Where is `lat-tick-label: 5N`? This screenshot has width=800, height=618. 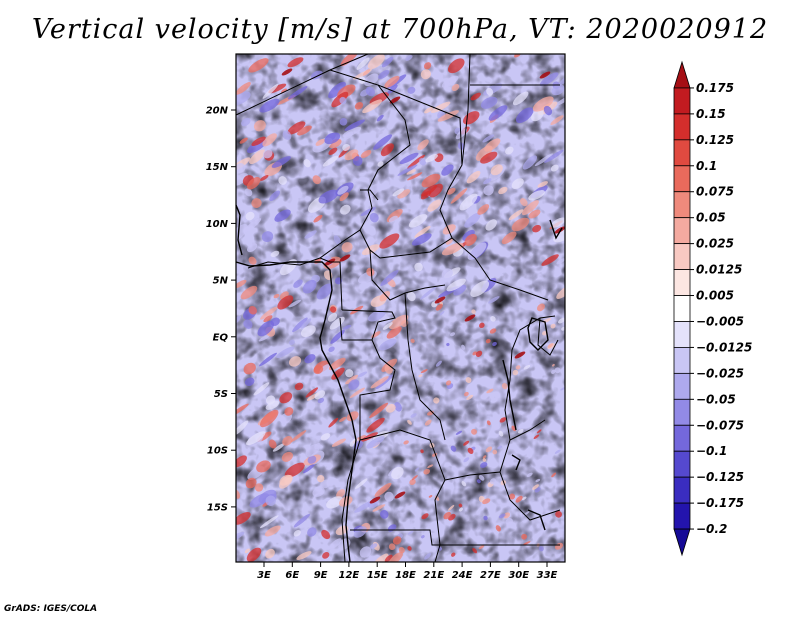 lat-tick-label: 5N is located at coordinates (221, 281).